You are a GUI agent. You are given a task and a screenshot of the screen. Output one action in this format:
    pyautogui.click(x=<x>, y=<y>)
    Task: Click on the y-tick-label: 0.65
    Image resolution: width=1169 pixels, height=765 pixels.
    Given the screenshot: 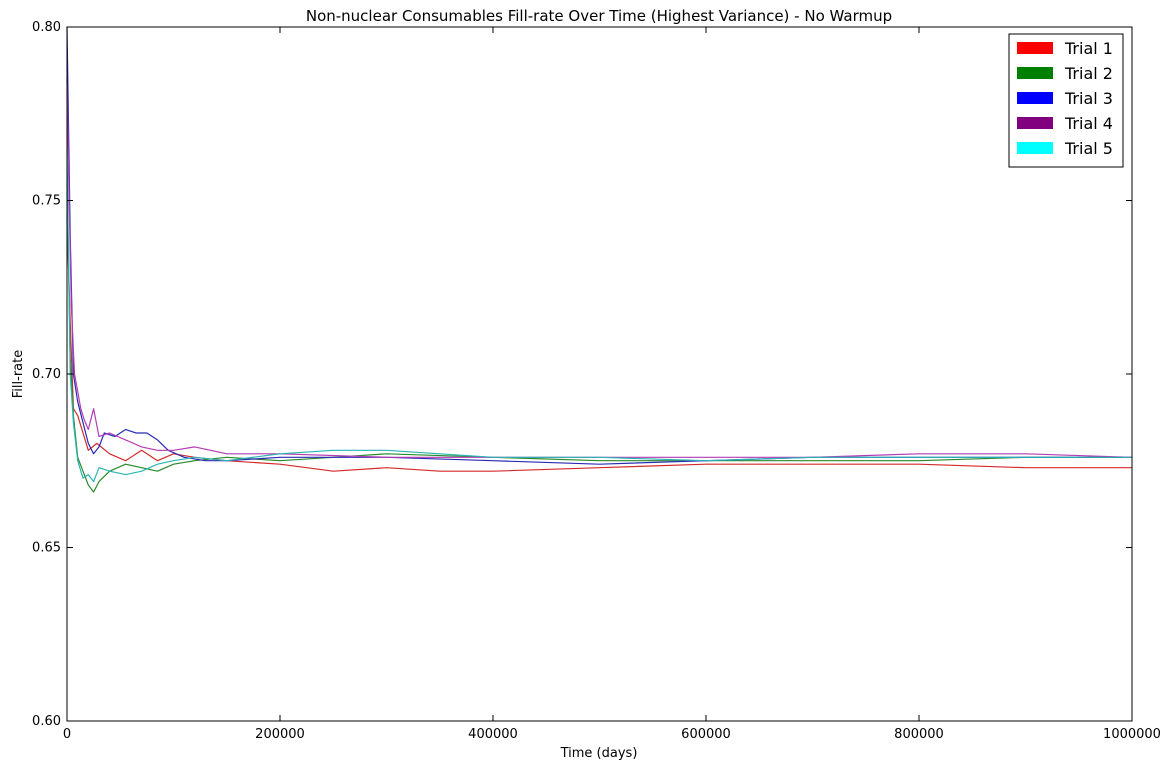 What is the action you would take?
    pyautogui.click(x=46, y=548)
    